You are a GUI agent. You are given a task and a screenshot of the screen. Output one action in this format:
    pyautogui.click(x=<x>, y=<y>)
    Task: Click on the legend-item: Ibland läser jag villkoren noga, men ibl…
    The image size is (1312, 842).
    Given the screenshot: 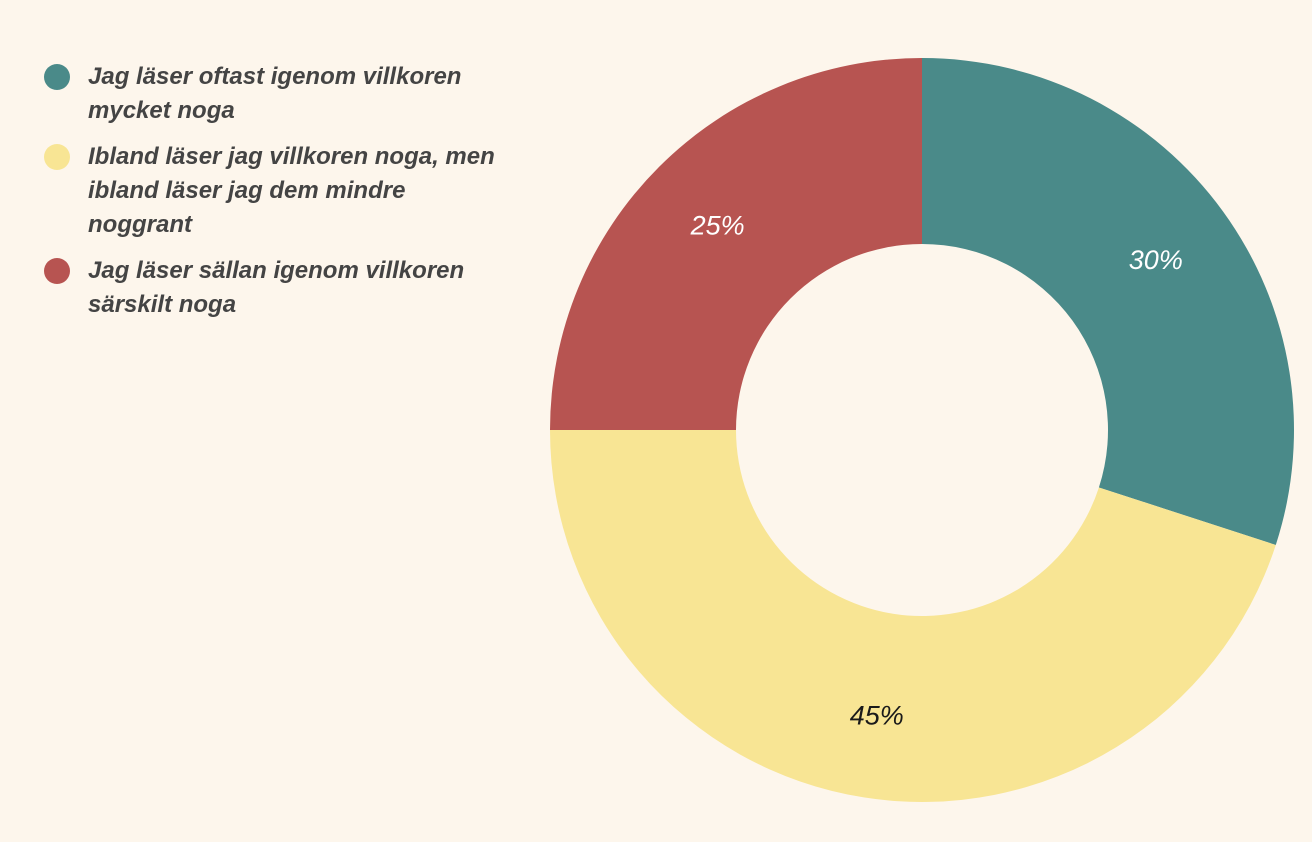 What is the action you would take?
    pyautogui.click(x=279, y=191)
    